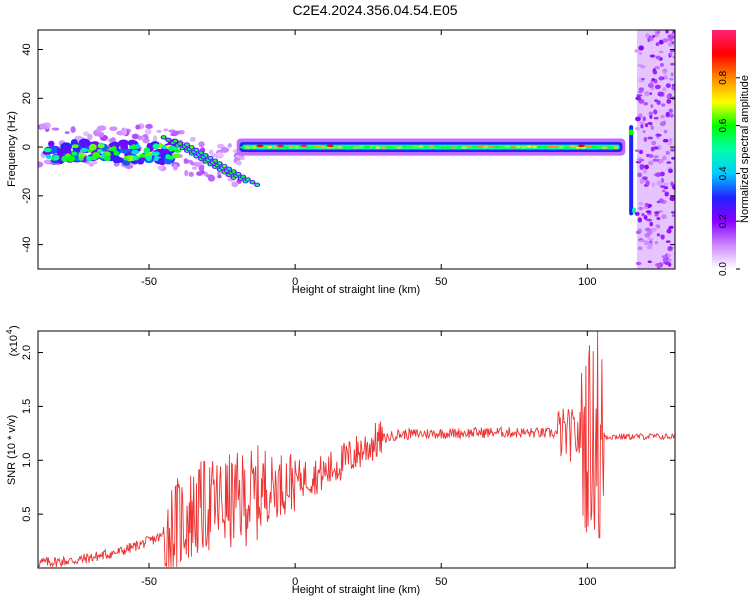  Describe the element at coordinates (27, 245) in the screenshot. I see `spectrogram-y-tick-label: -40` at that location.